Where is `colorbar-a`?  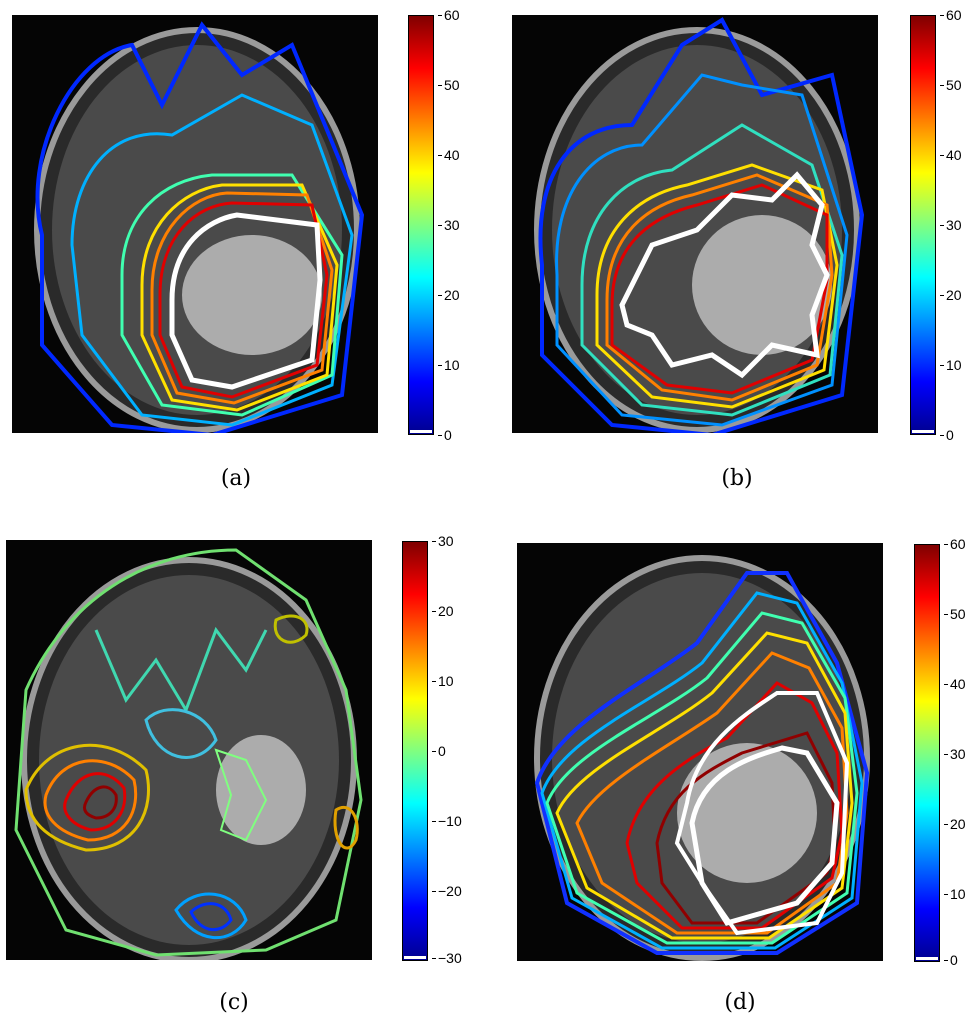 colorbar-a is located at coordinates (421, 225).